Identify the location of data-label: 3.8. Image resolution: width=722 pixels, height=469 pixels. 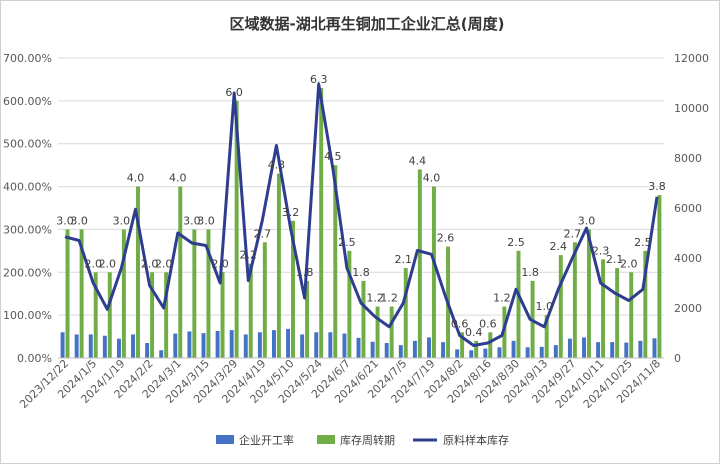
(657, 186).